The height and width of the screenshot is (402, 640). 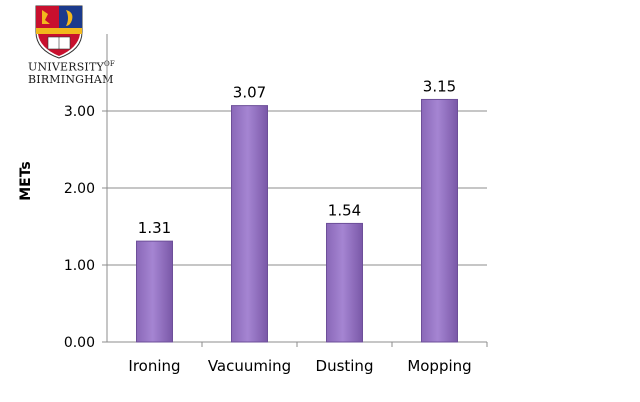 I want to click on data-label: 1.54, so click(x=344, y=210).